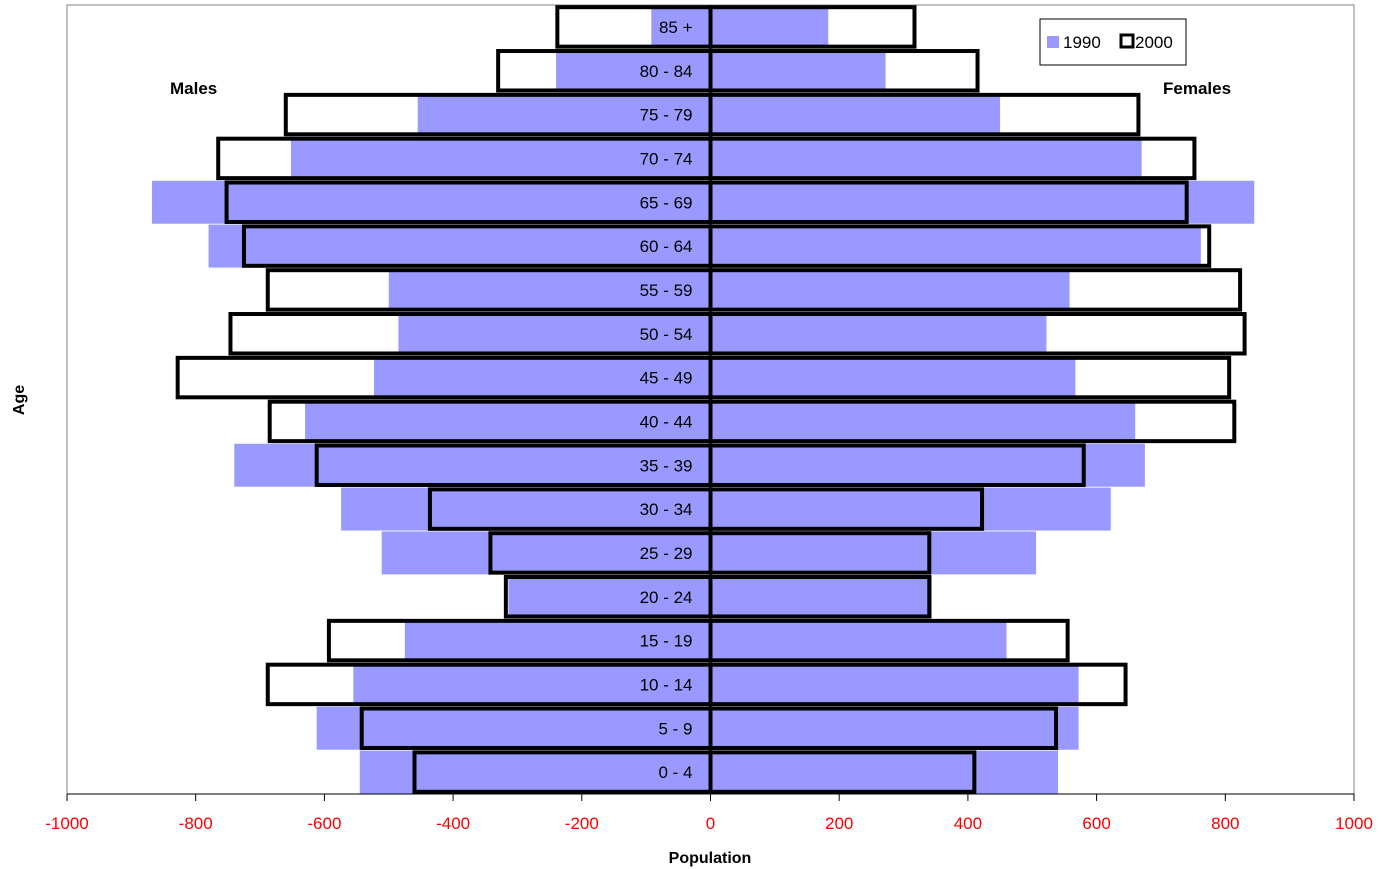  I want to click on x-tick-label: 400, so click(968, 823).